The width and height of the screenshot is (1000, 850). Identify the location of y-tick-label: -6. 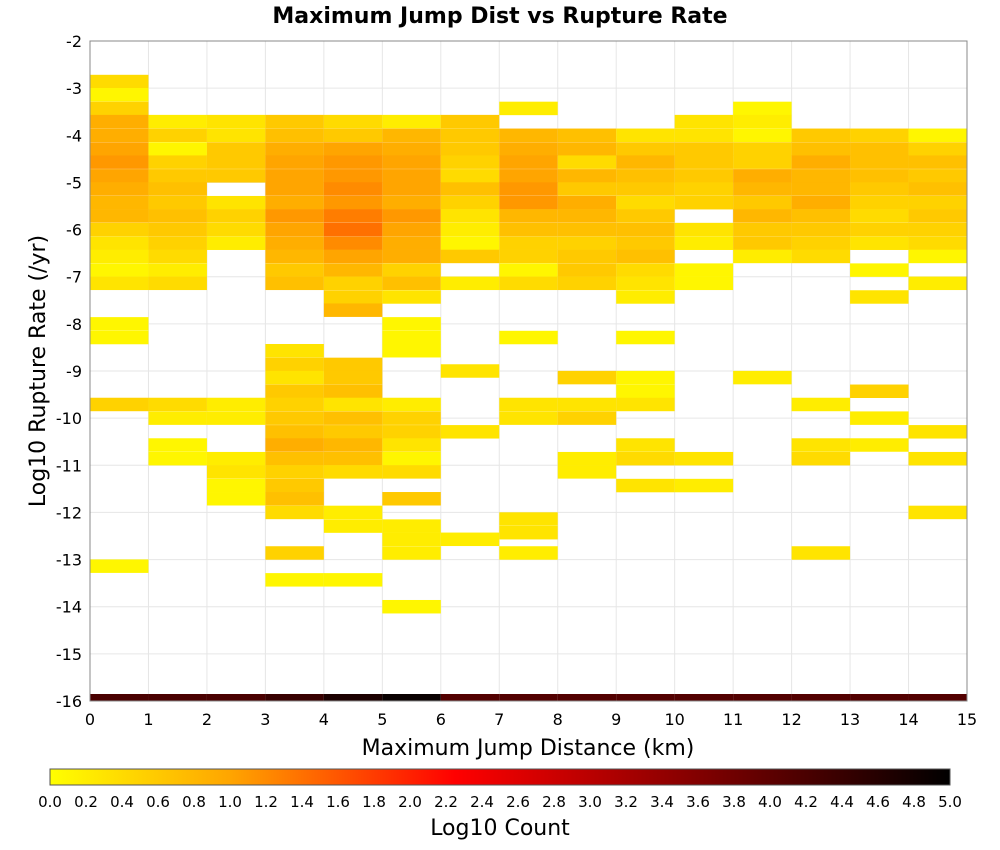
(74, 230).